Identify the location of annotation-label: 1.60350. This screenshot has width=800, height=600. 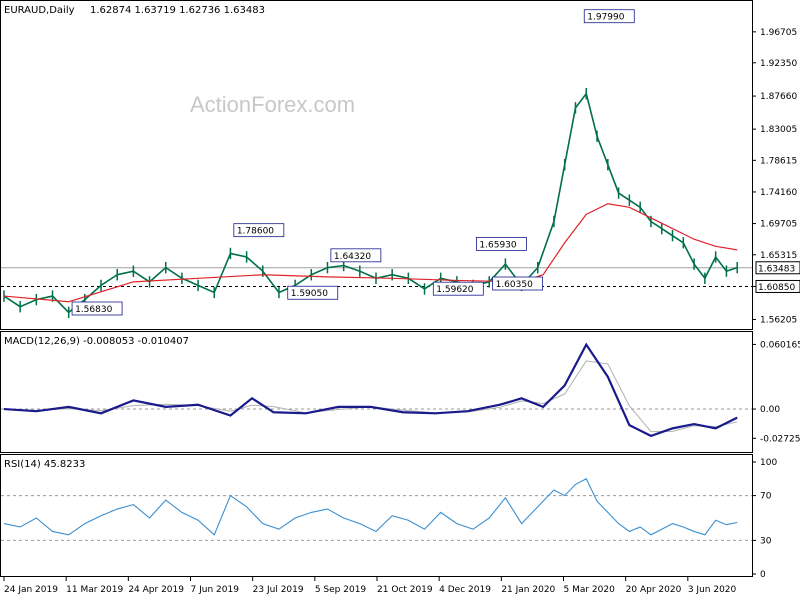
(514, 285).